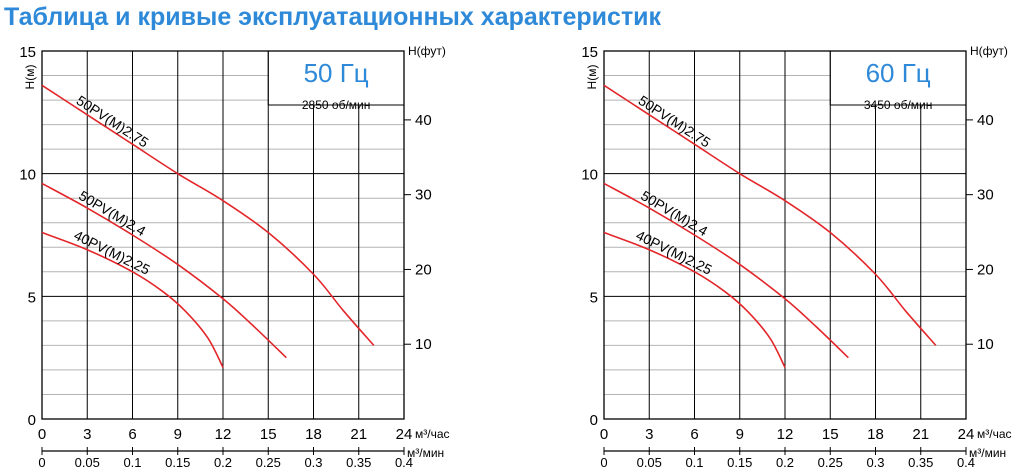  What do you see at coordinates (336, 73) in the screenshot?
I see `frequency-label: 50 Гц` at bounding box center [336, 73].